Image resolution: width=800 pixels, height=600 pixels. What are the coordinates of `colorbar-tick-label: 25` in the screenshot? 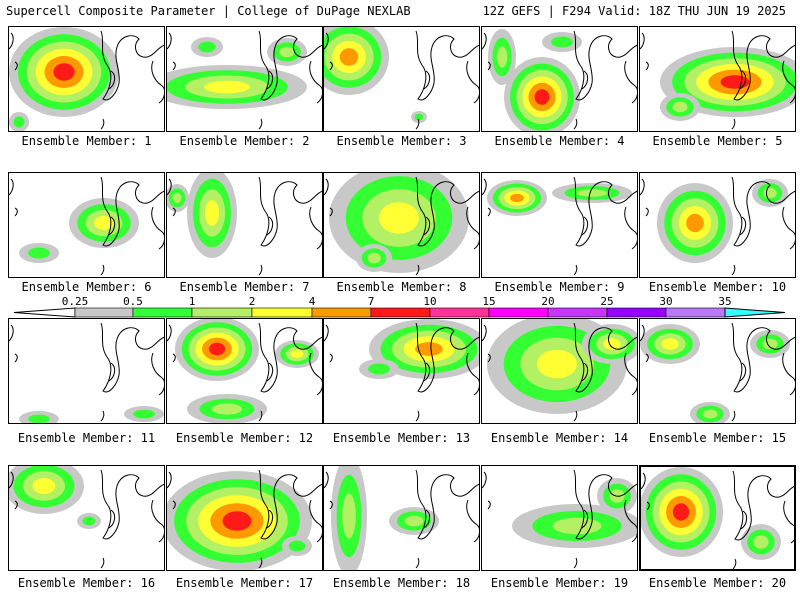 It's located at (606, 301).